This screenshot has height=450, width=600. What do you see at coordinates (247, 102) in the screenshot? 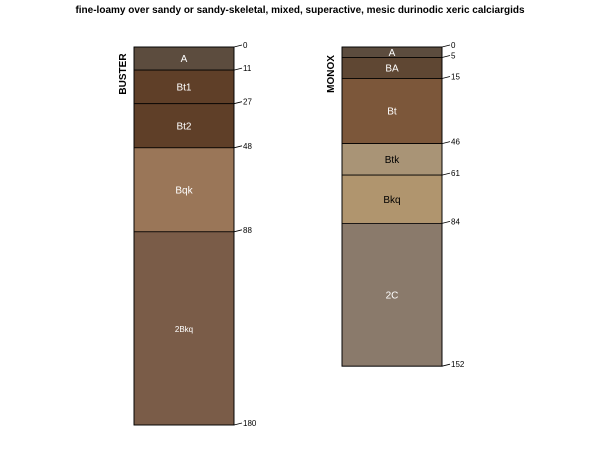
I see `depth-label: 27` at bounding box center [247, 102].